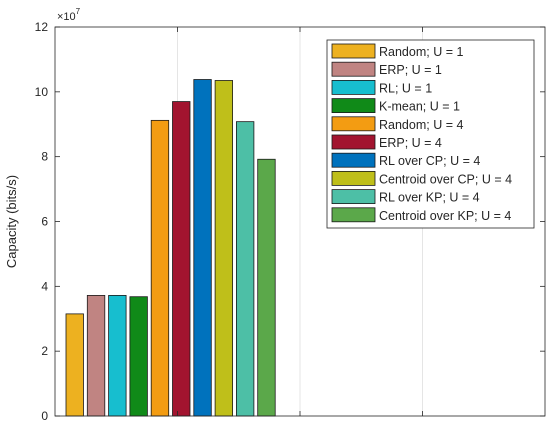 The height and width of the screenshot is (433, 550). Describe the element at coordinates (11, 221) in the screenshot. I see `y-axis-label: Capacity (bits/s)` at that location.